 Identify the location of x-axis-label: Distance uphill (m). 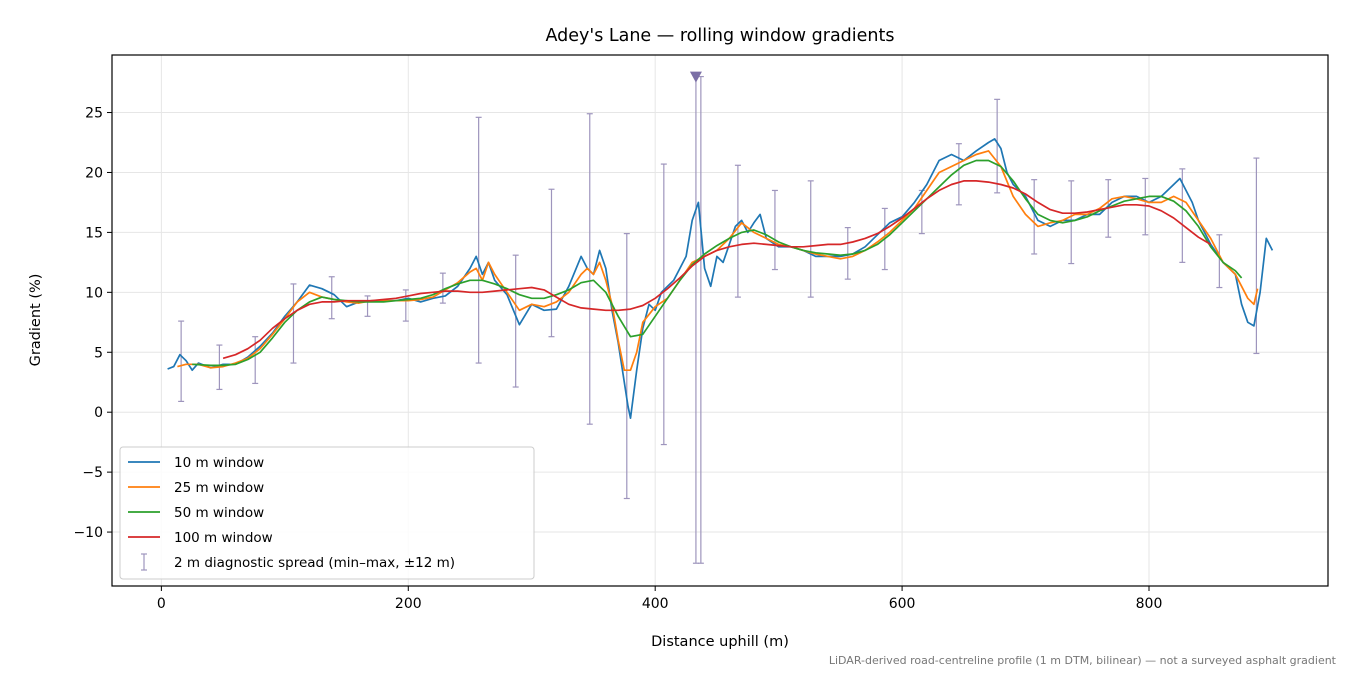
(720, 642).